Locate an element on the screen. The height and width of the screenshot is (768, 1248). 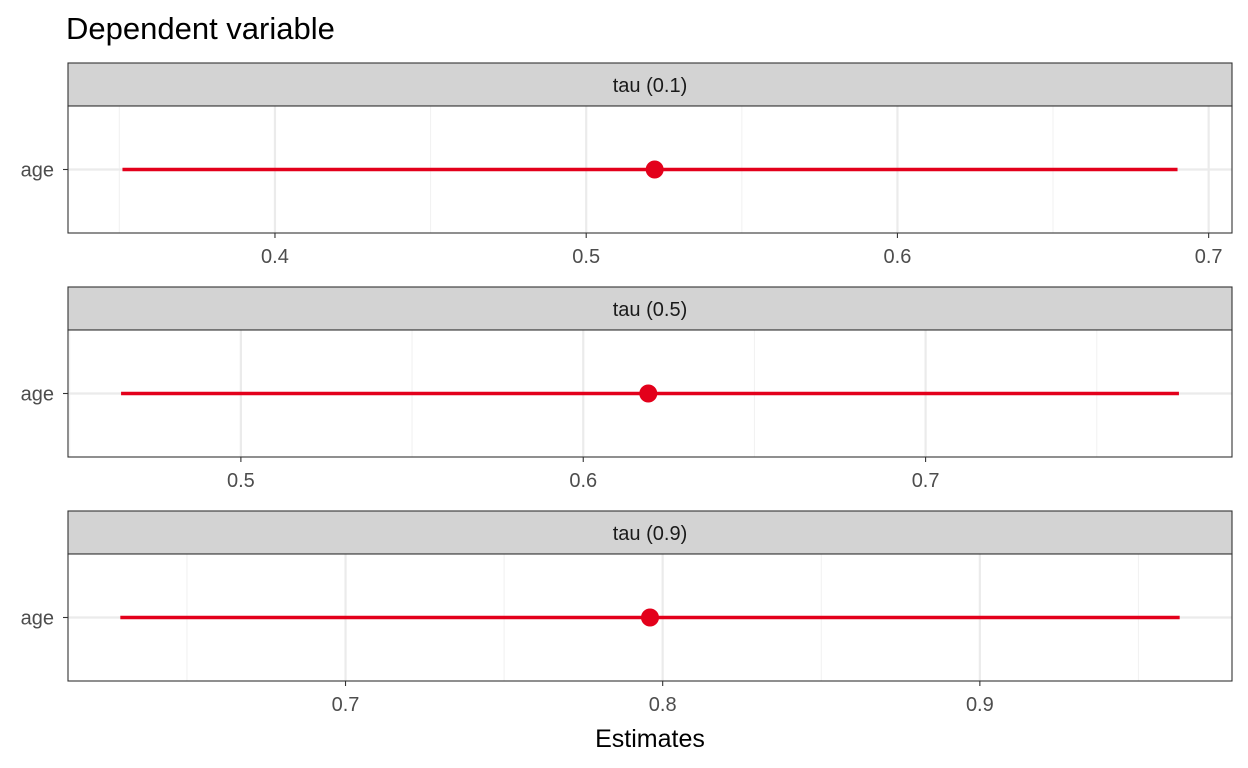
x-tick-label: 0.4 is located at coordinates (275, 257).